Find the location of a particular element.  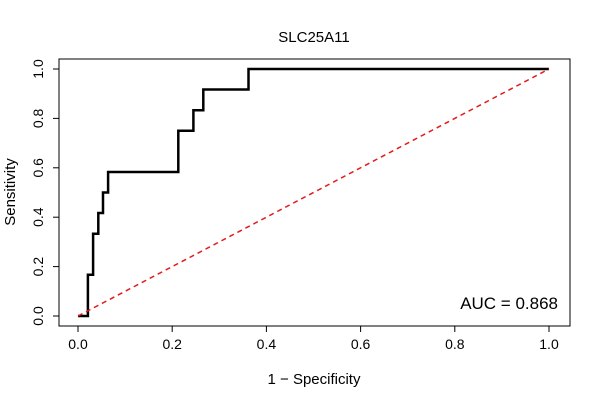

y-tick-label-1: 0.2 is located at coordinates (38, 267).